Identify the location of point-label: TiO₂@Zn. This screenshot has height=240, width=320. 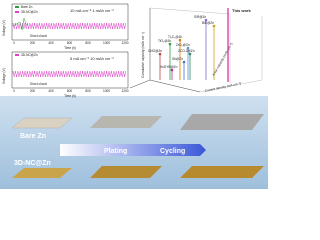
(164, 41).